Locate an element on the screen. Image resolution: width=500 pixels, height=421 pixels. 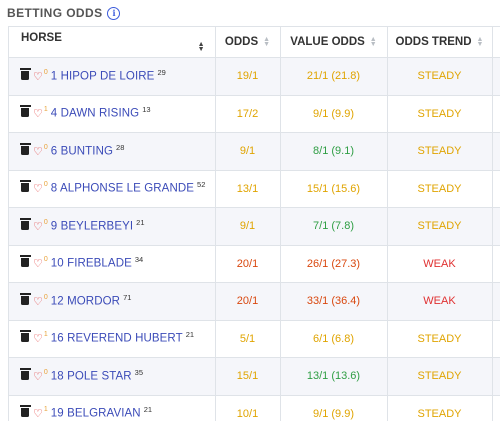
horse-cell: ♡1 16 REVEREND HUBERT 21 is located at coordinates (112, 339).